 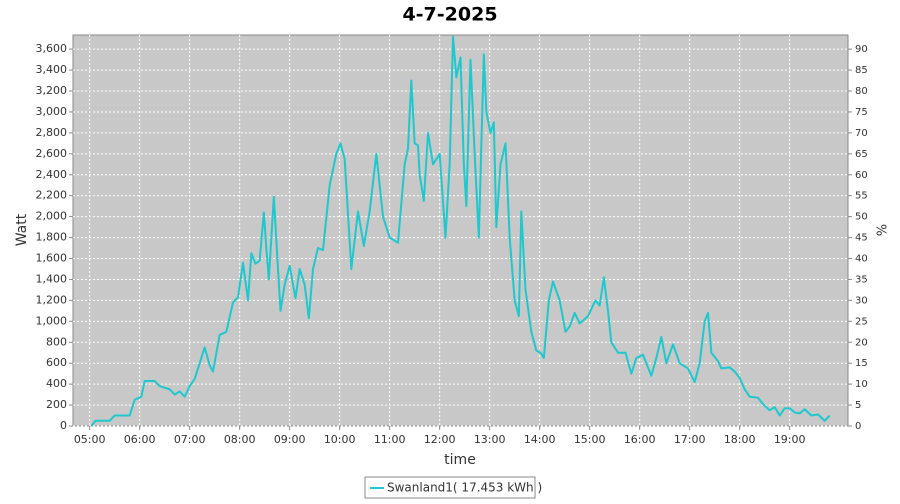 What do you see at coordinates (861, 49) in the screenshot?
I see `y2-tick-label: 90` at bounding box center [861, 49].